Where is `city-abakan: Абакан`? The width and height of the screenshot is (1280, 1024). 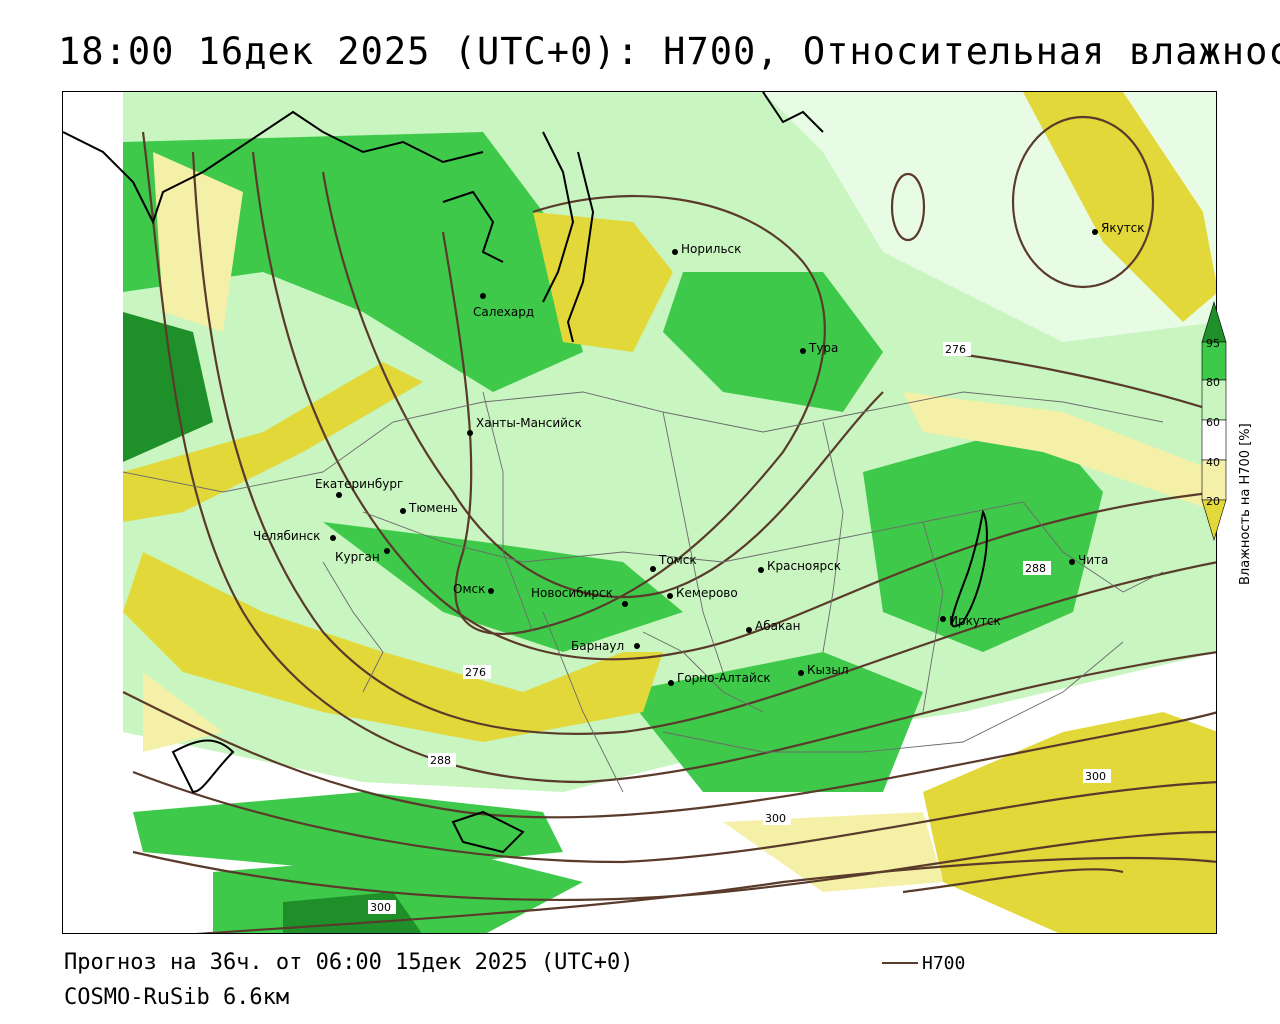 city-abakan: Абакан is located at coordinates (773, 626).